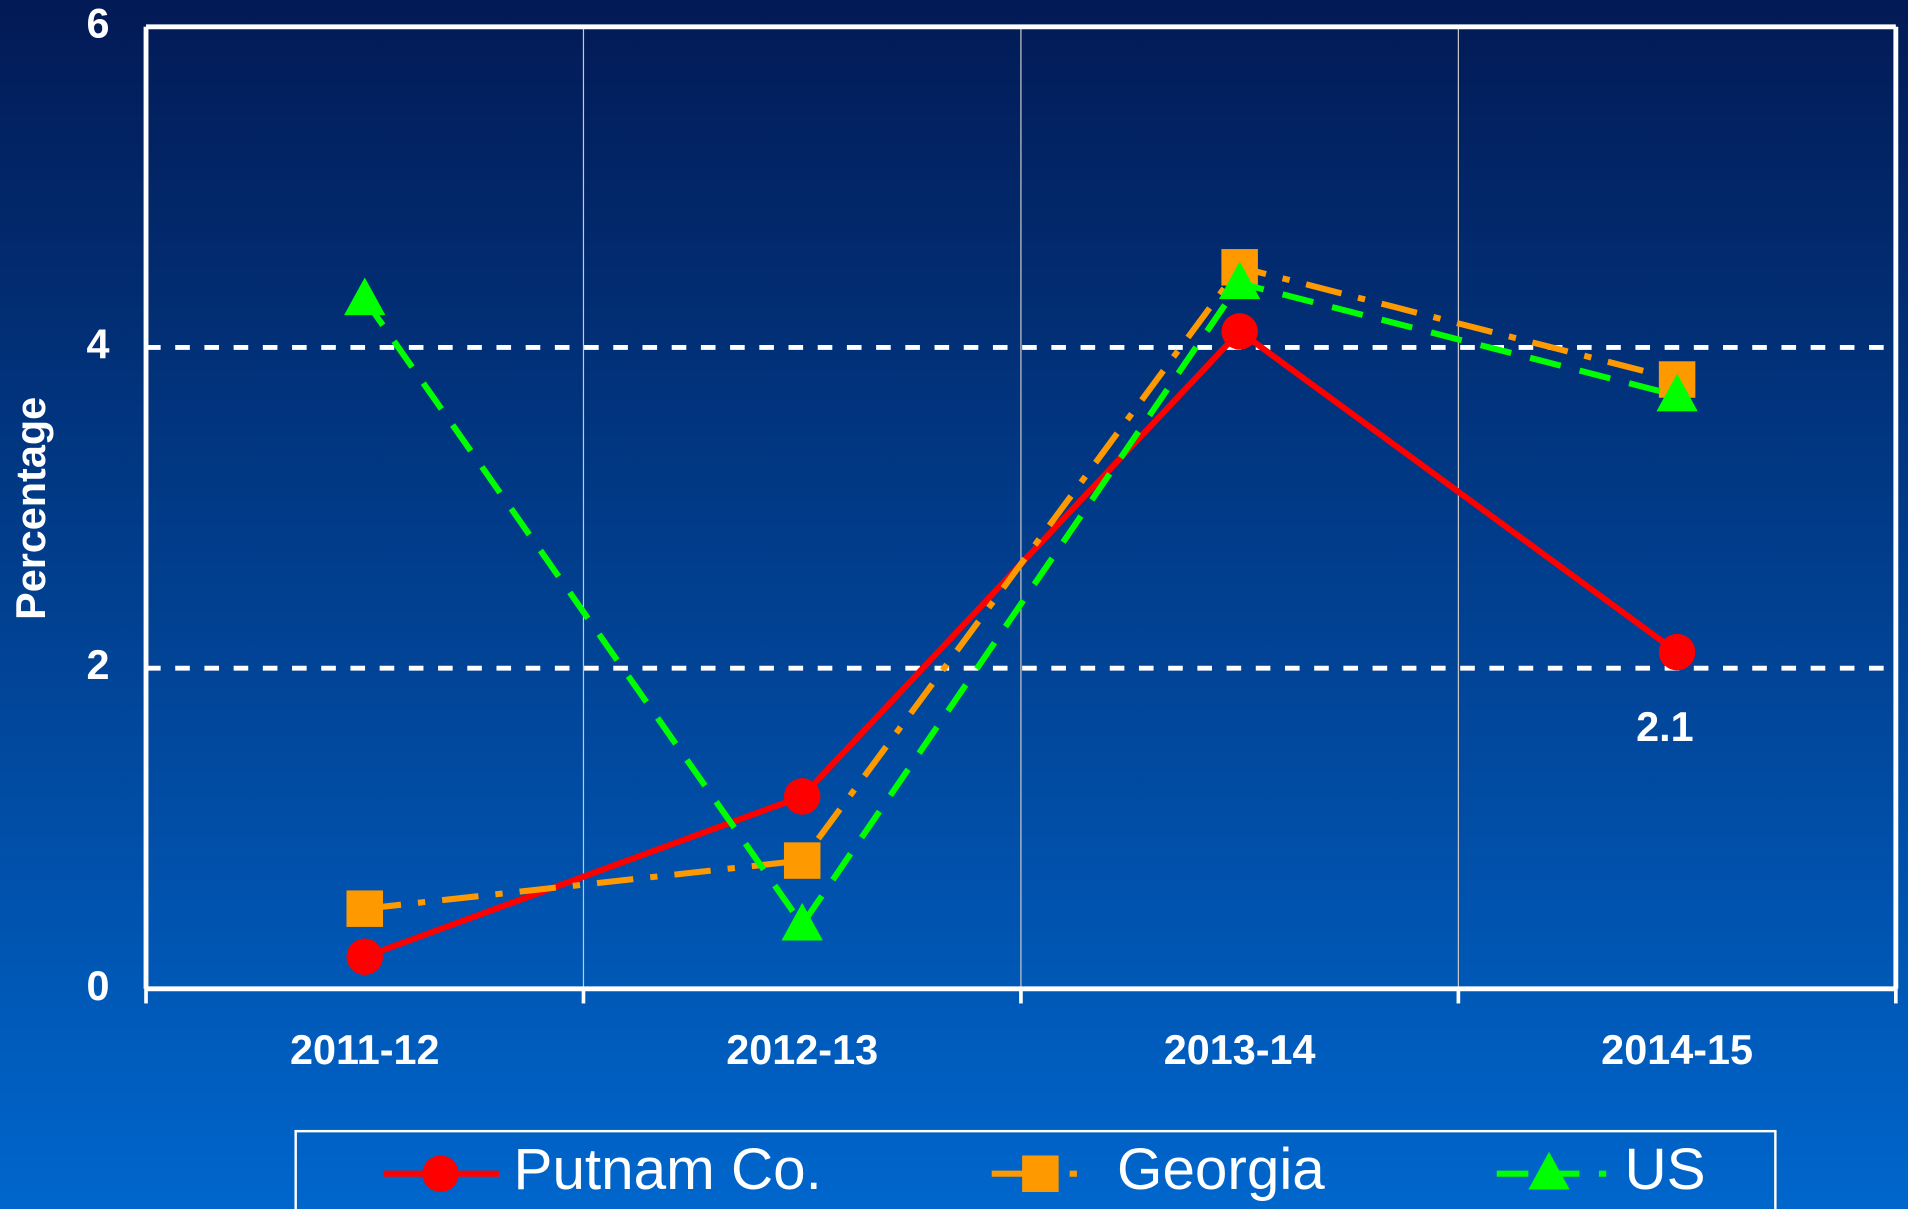  Describe the element at coordinates (97, 986) in the screenshot. I see `y-tick-label: 0` at that location.